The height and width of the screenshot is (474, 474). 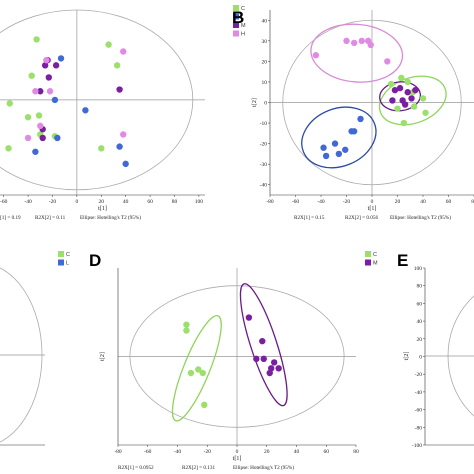 What do you see at coordinates (357, 53) in the screenshot?
I see `group-ellipse-H` at bounding box center [357, 53].